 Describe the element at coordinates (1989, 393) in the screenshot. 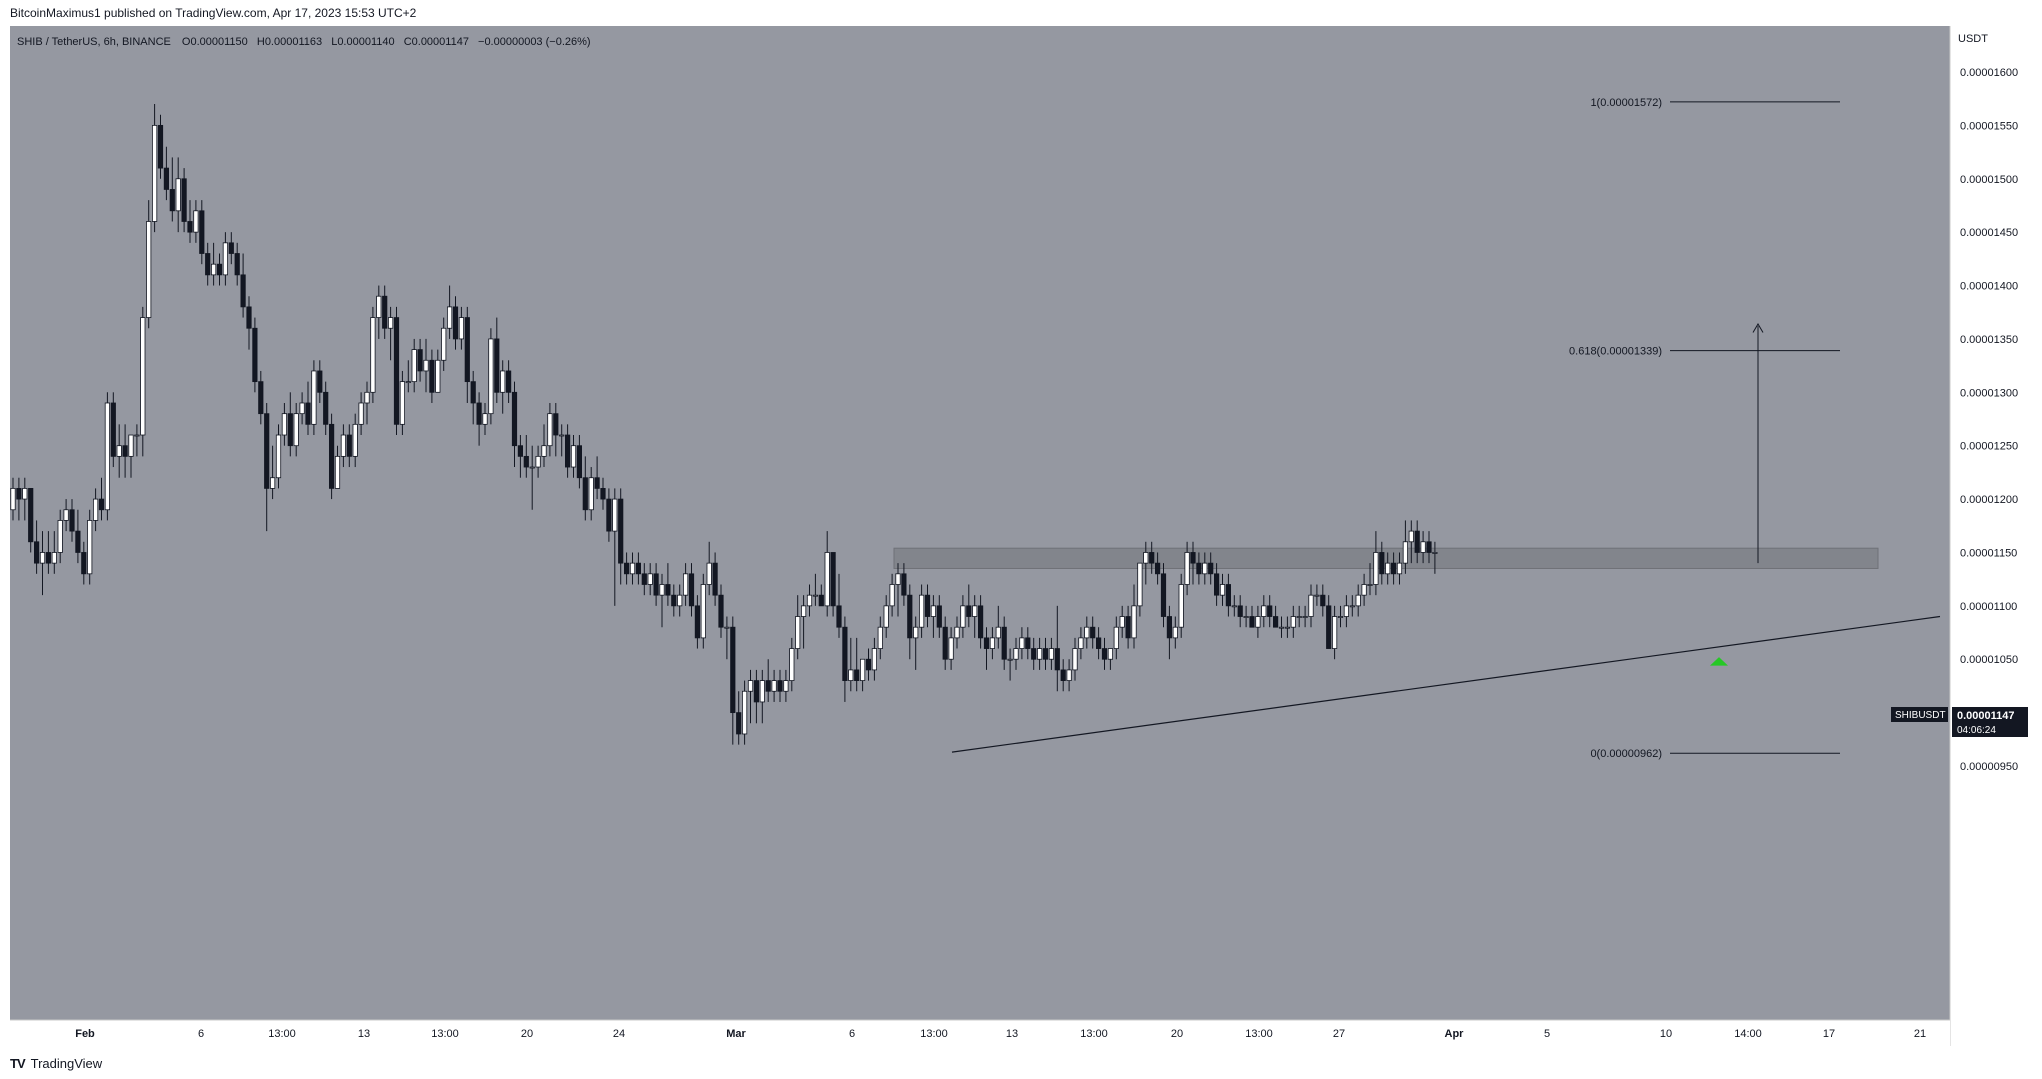

I see `price-tick-label: 0.00001300` at that location.